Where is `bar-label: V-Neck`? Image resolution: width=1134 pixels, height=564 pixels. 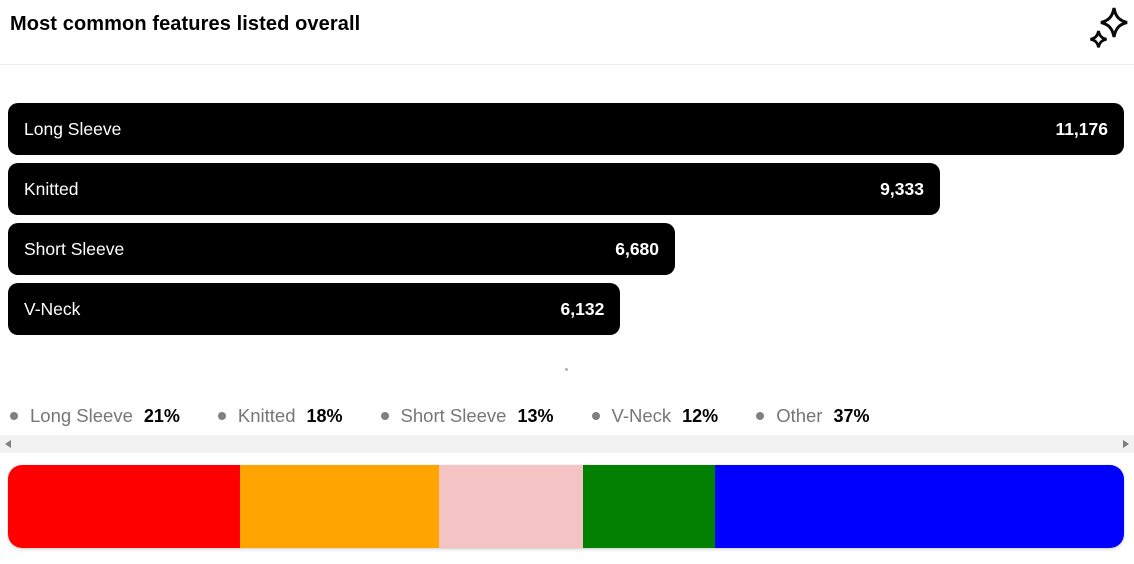 bar-label: V-Neck is located at coordinates (52, 308).